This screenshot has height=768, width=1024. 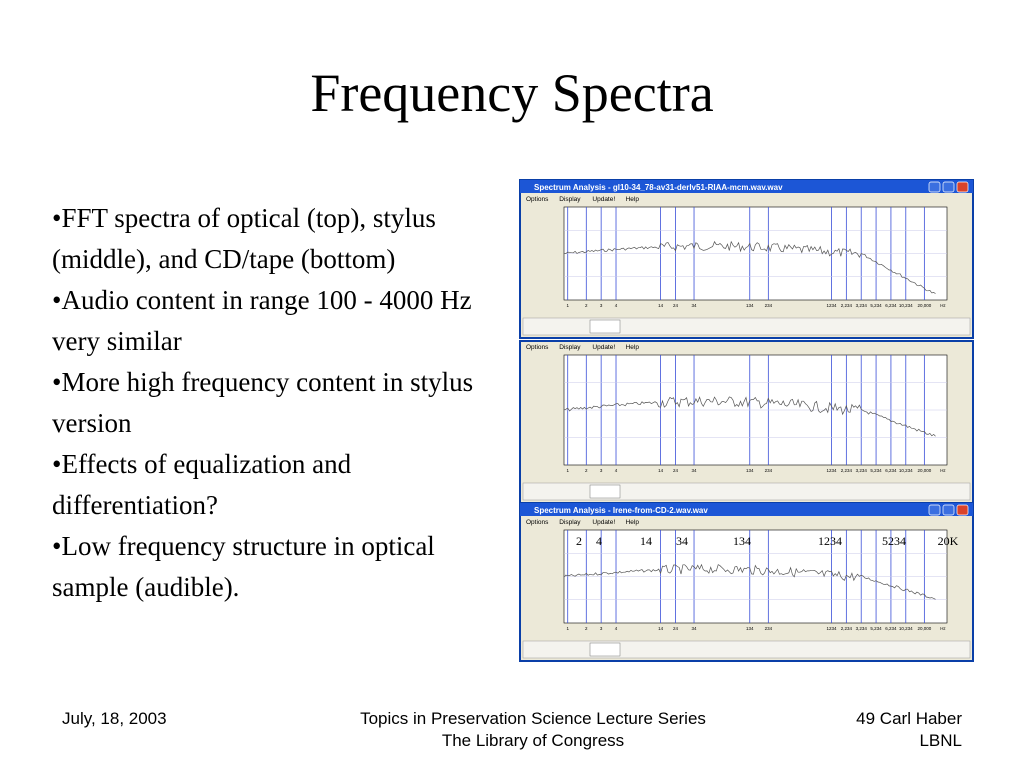 I want to click on overlay-label: 14, so click(x=646, y=541).